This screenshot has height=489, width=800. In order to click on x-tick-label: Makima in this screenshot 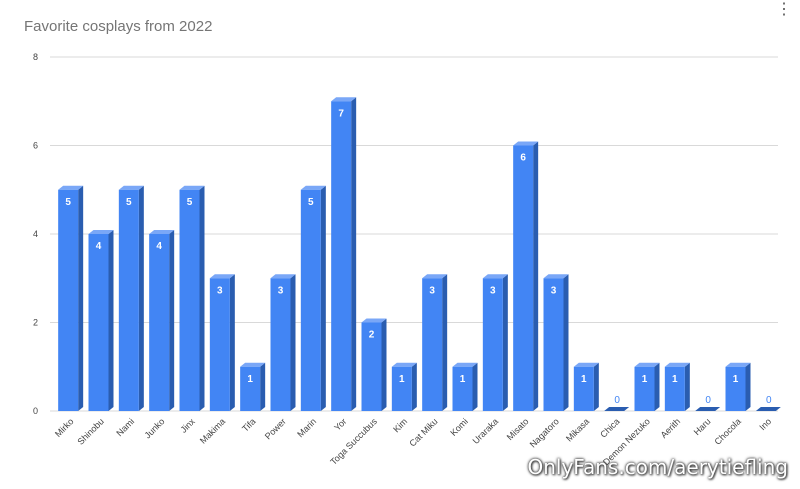, I will do `click(212, 430)`.